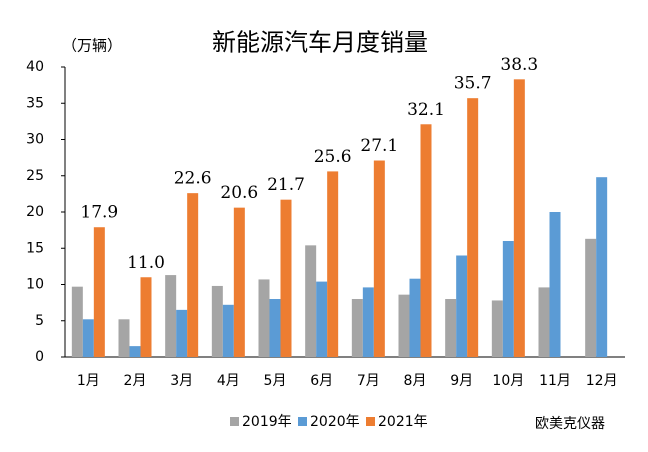 The width and height of the screenshot is (648, 452). I want to click on data-label: 11.0, so click(146, 263).